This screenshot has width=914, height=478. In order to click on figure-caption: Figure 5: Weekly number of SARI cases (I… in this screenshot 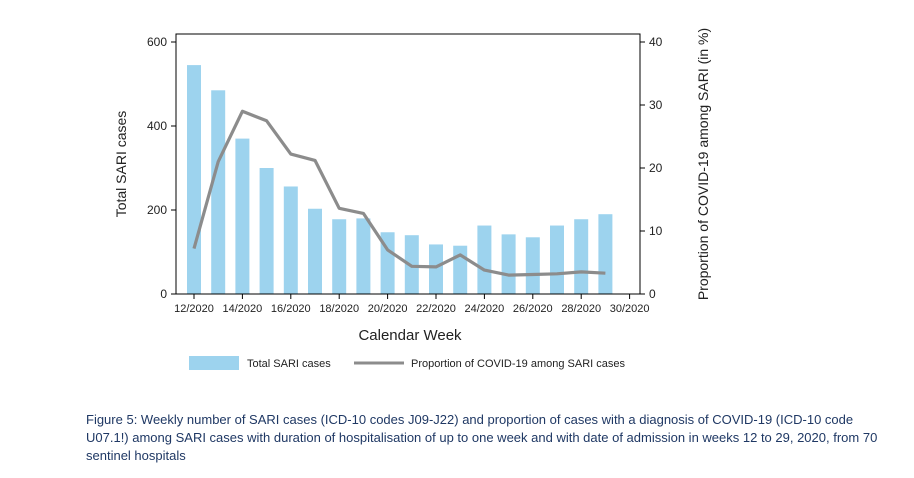, I will do `click(482, 437)`.